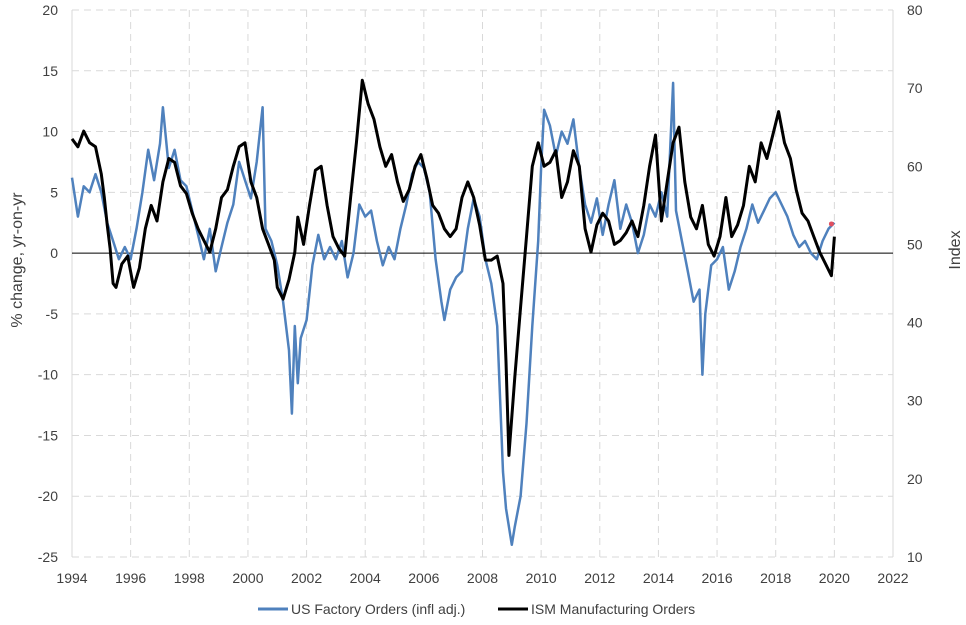  What do you see at coordinates (915, 479) in the screenshot?
I see `y2-tick-label: 20` at bounding box center [915, 479].